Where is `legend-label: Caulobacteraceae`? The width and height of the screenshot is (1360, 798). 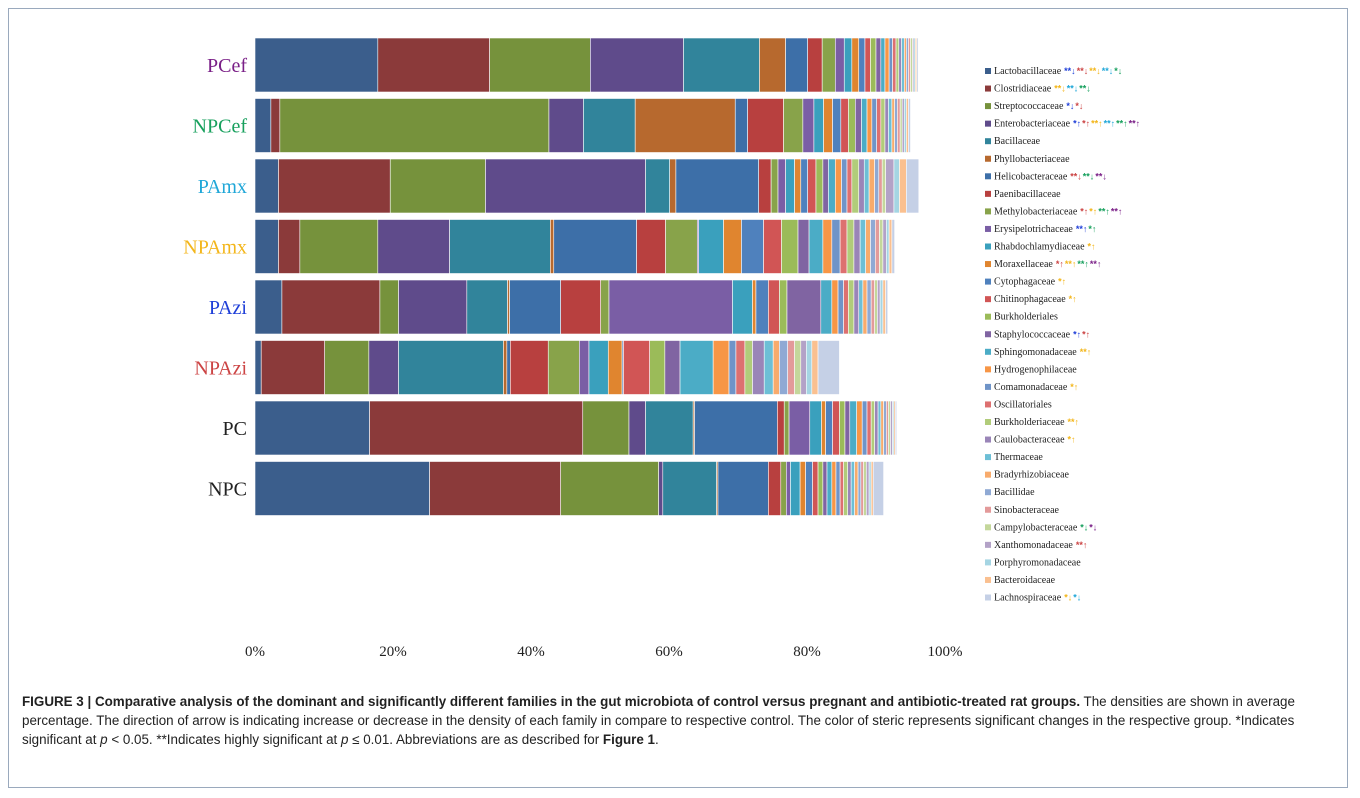 legend-label: Caulobacteraceae is located at coordinates (1029, 440).